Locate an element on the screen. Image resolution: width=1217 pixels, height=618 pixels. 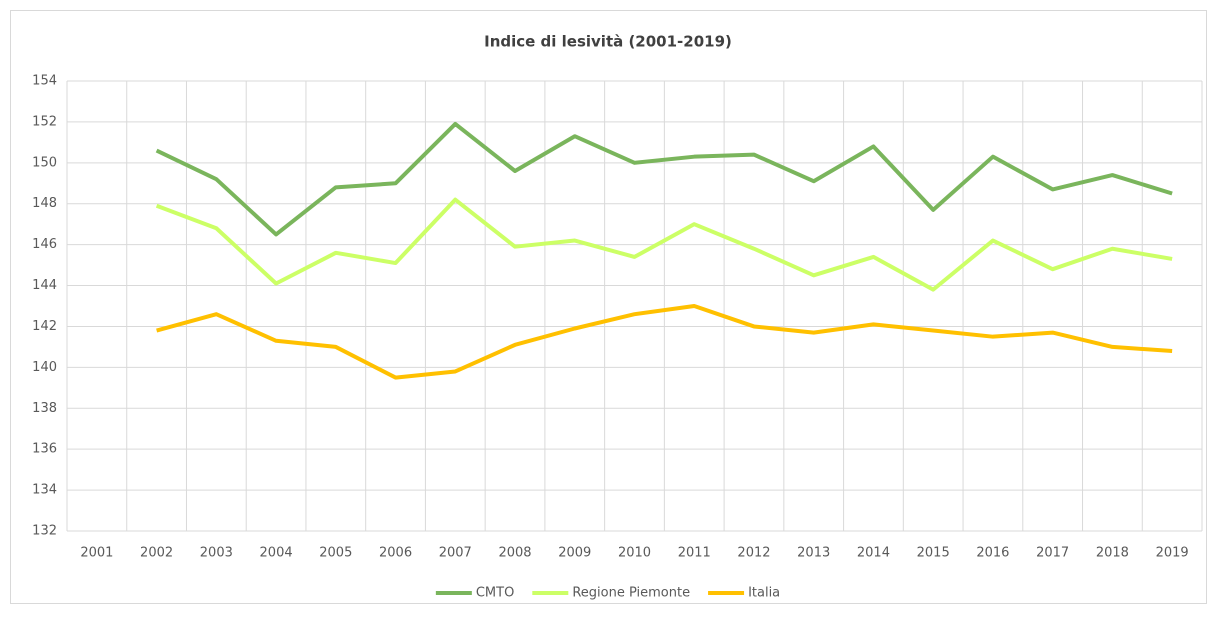
y-tick-label: 142 is located at coordinates (44, 326).